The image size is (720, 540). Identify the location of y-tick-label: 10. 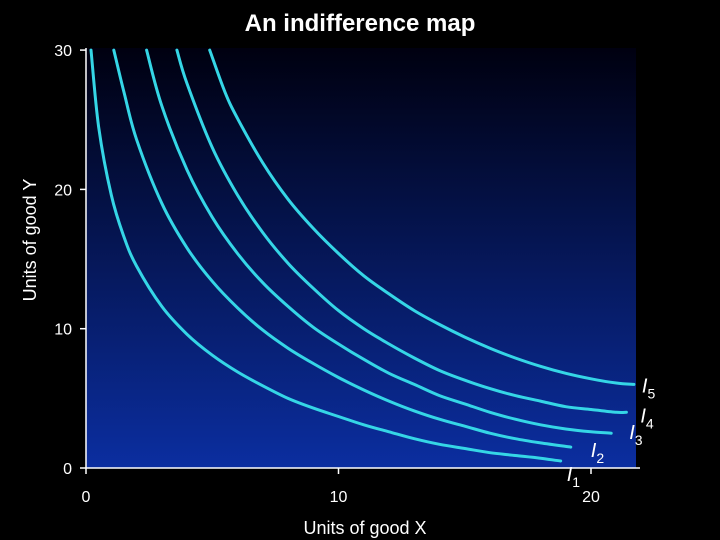
(63, 330).